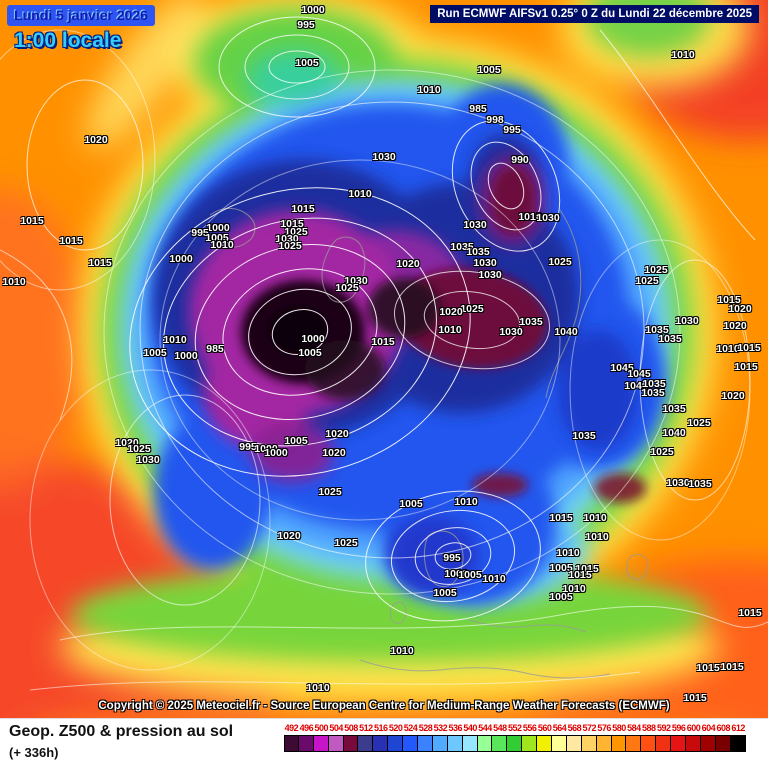 The image size is (768, 768). I want to click on scale-step: 544, so click(485, 737).